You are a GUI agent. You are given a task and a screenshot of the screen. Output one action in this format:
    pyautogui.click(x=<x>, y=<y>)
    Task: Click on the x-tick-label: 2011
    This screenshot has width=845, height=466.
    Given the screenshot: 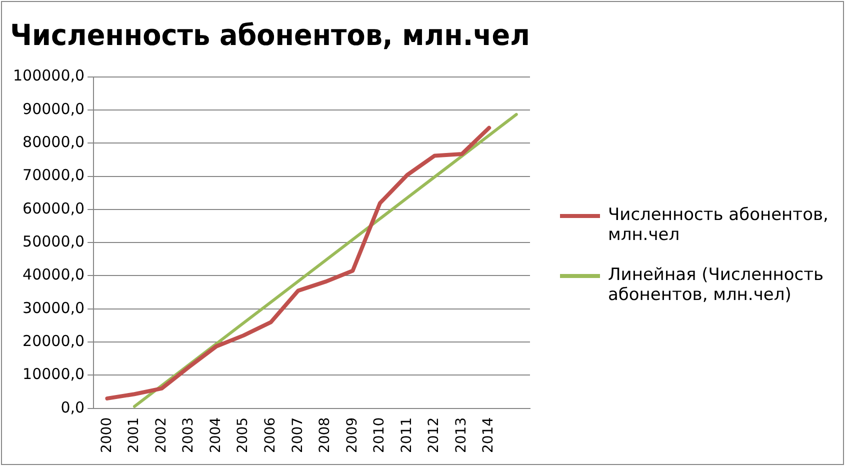 What is the action you would take?
    pyautogui.click(x=406, y=435)
    